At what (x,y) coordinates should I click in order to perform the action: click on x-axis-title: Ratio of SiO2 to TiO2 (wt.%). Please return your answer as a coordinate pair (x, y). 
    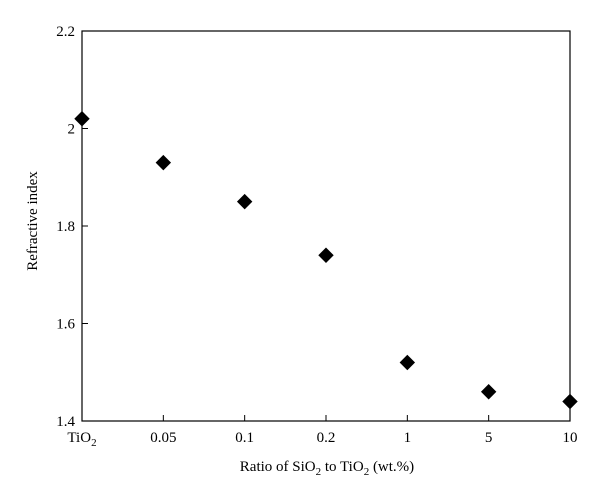
    Looking at the image, I should click on (327, 468).